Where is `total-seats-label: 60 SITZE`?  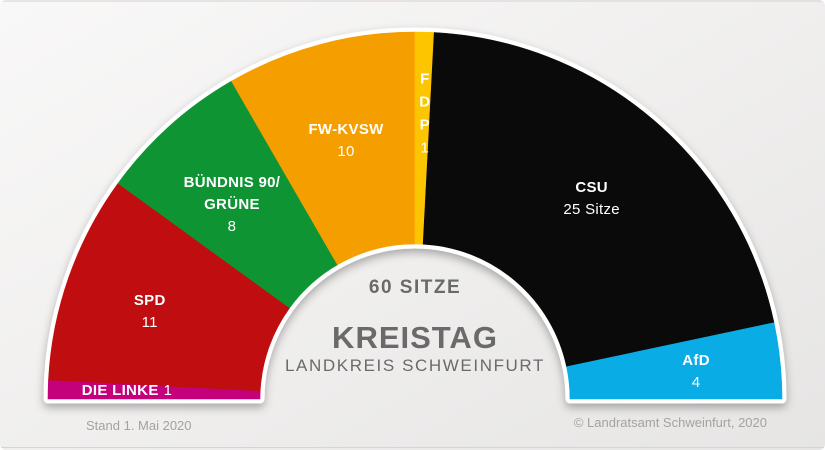 total-seats-label: 60 SITZE is located at coordinates (415, 287).